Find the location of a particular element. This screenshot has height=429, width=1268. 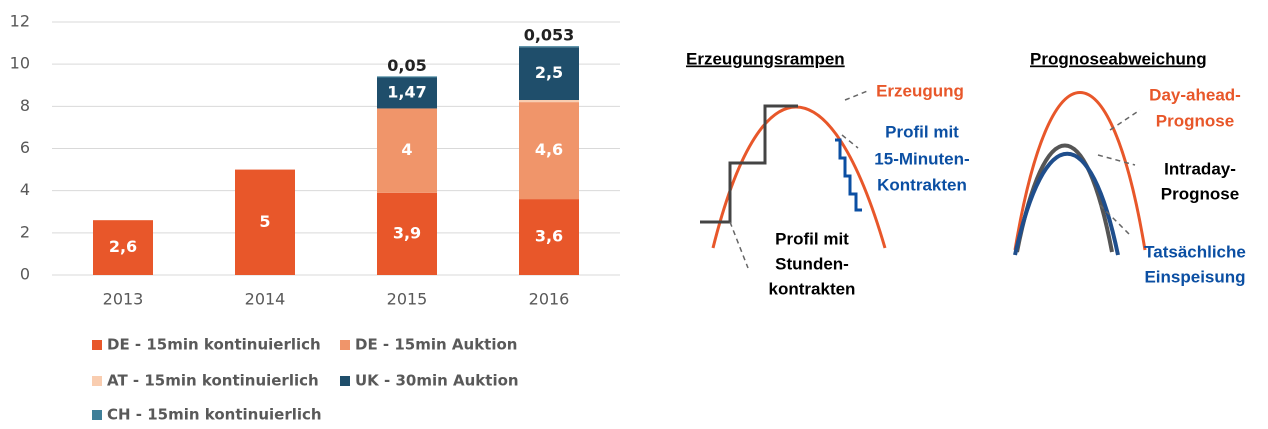

label: 15-Minuten- is located at coordinates (921, 158).